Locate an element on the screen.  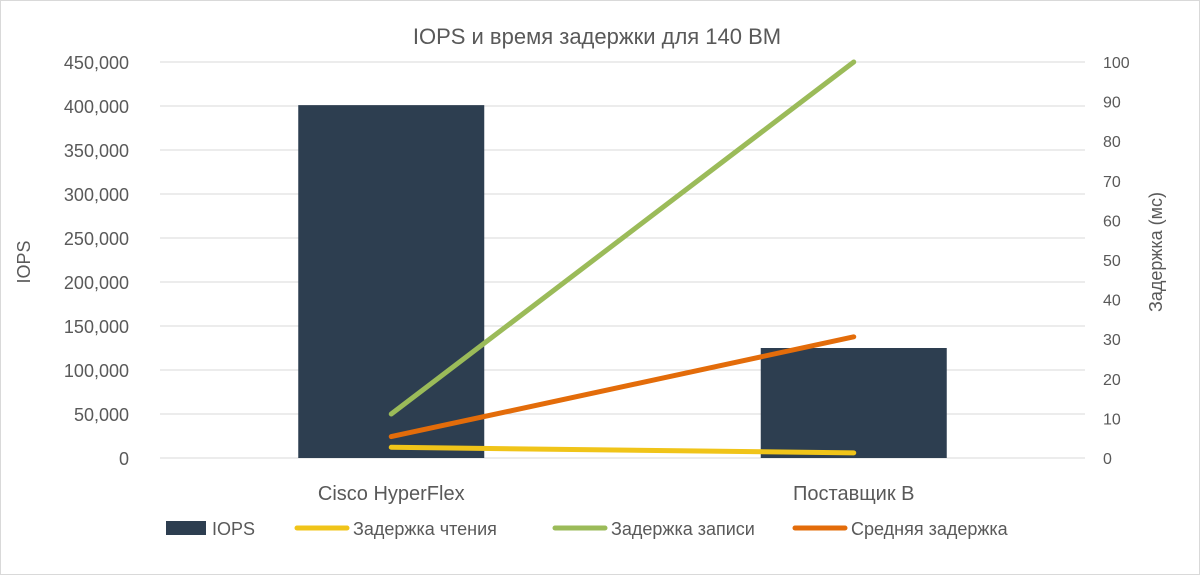
legend-label: Задержка записи is located at coordinates (683, 529).